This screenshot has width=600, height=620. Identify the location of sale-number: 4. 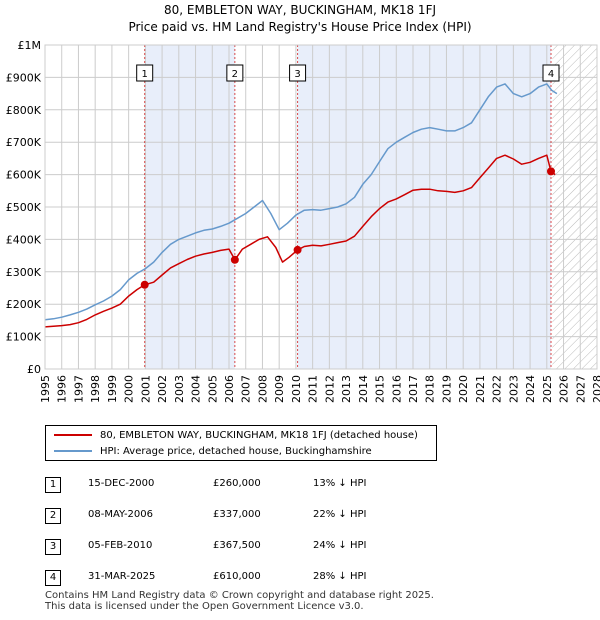
(53, 578).